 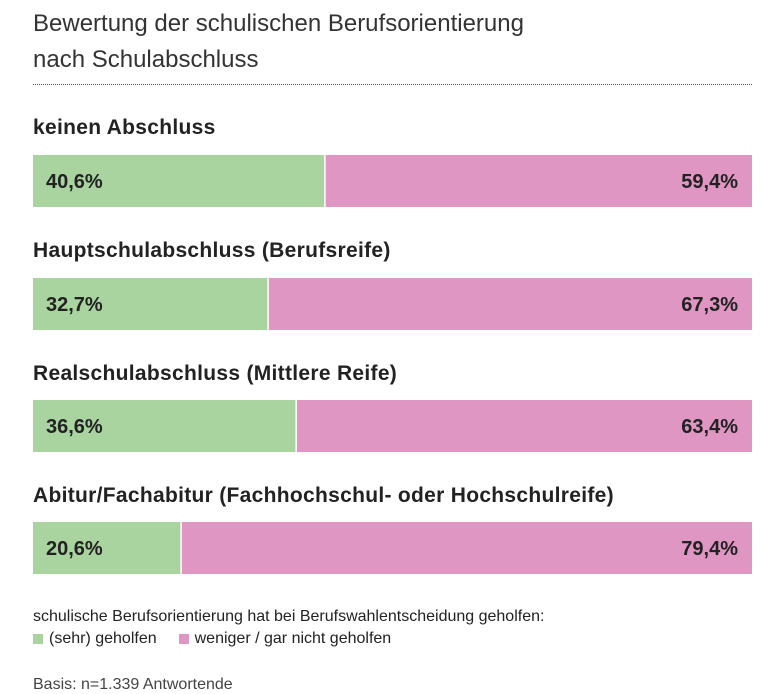 I want to click on basis-note: Basis: n=1.339 Antwortende, so click(x=133, y=684).